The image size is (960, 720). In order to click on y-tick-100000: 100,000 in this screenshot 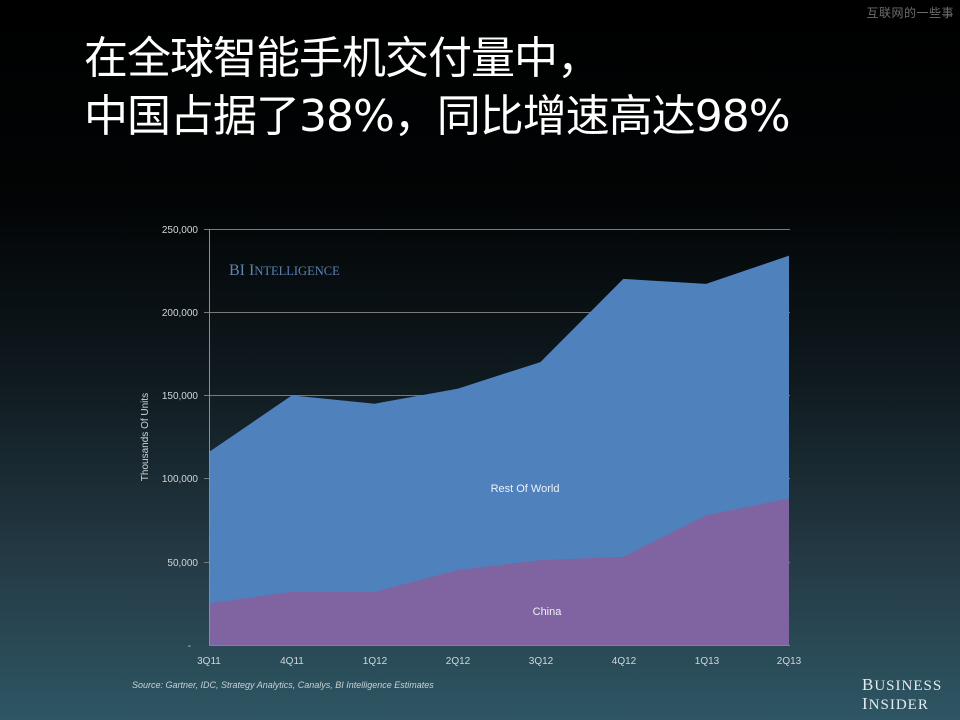, I will do `click(180, 479)`.